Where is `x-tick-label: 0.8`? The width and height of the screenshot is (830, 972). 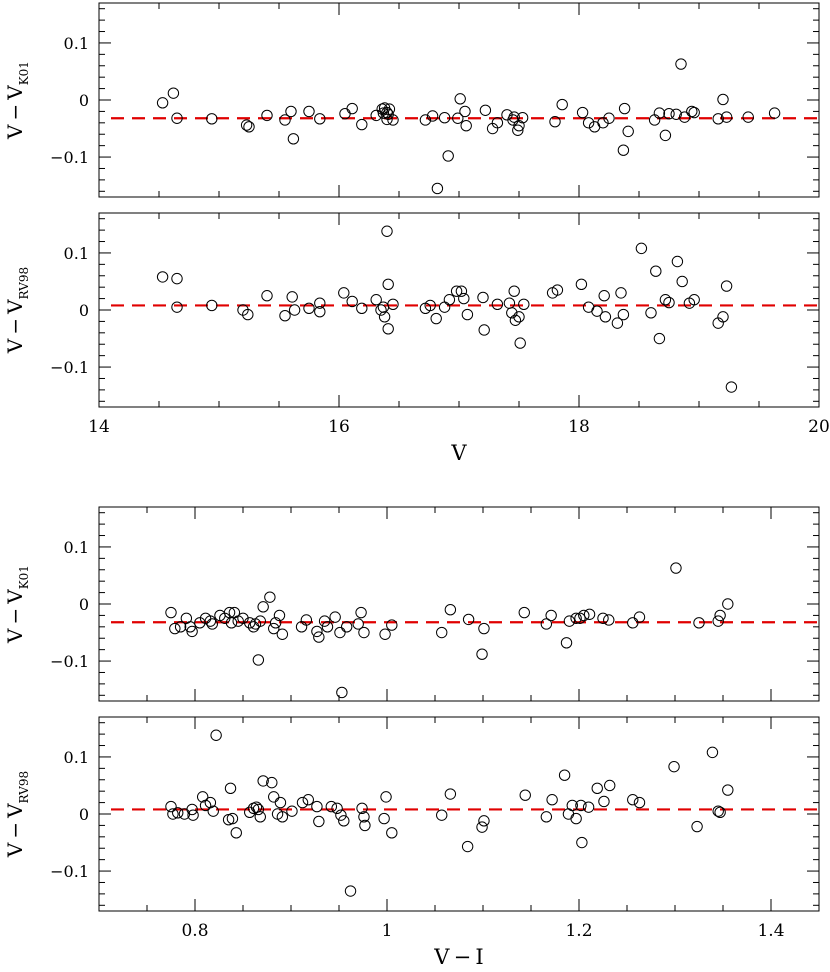
x-tick-label: 0.8 is located at coordinates (194, 931).